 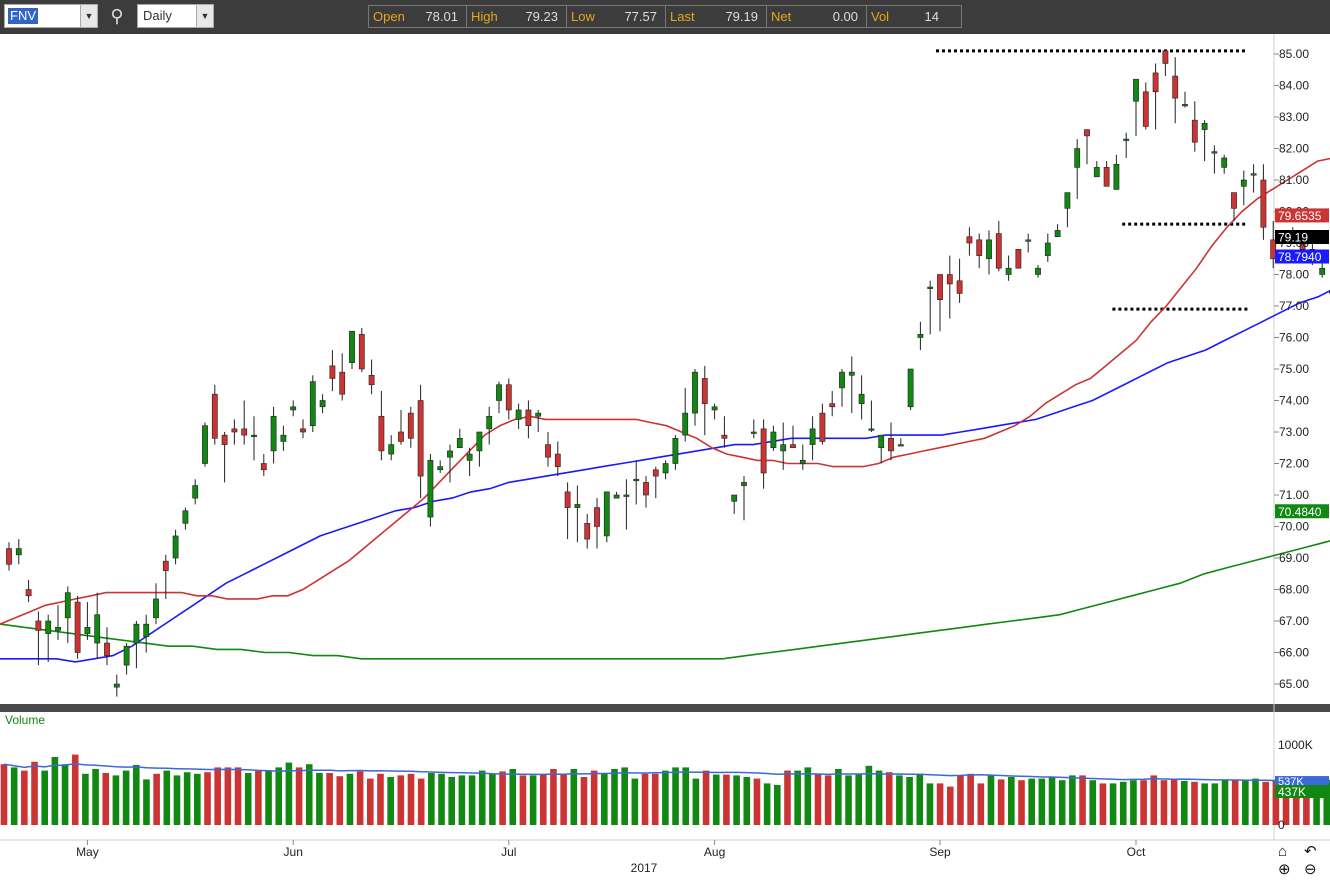 I want to click on quote-label: Net, so click(x=781, y=16).